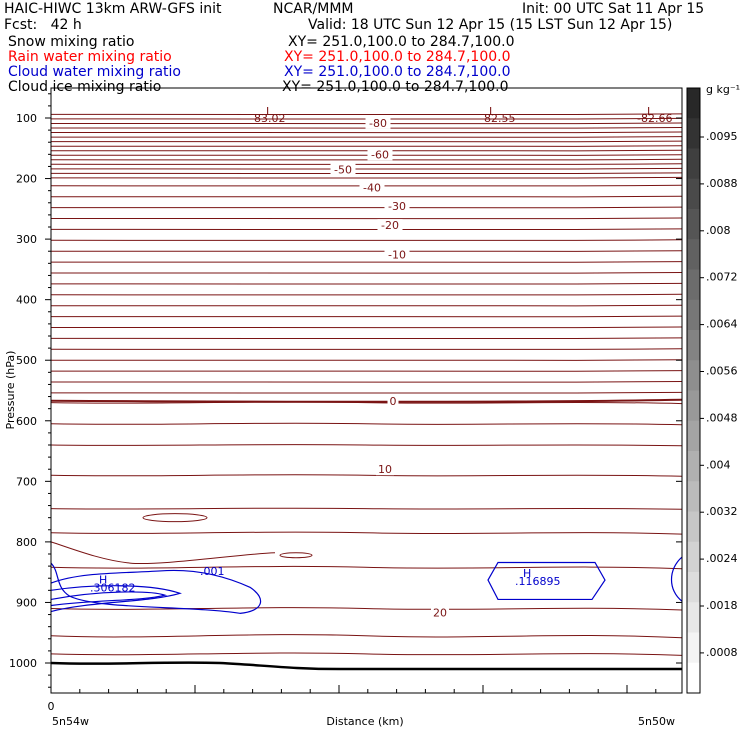  What do you see at coordinates (23, 663) in the screenshot?
I see `y-tick-label: 1000` at bounding box center [23, 663].